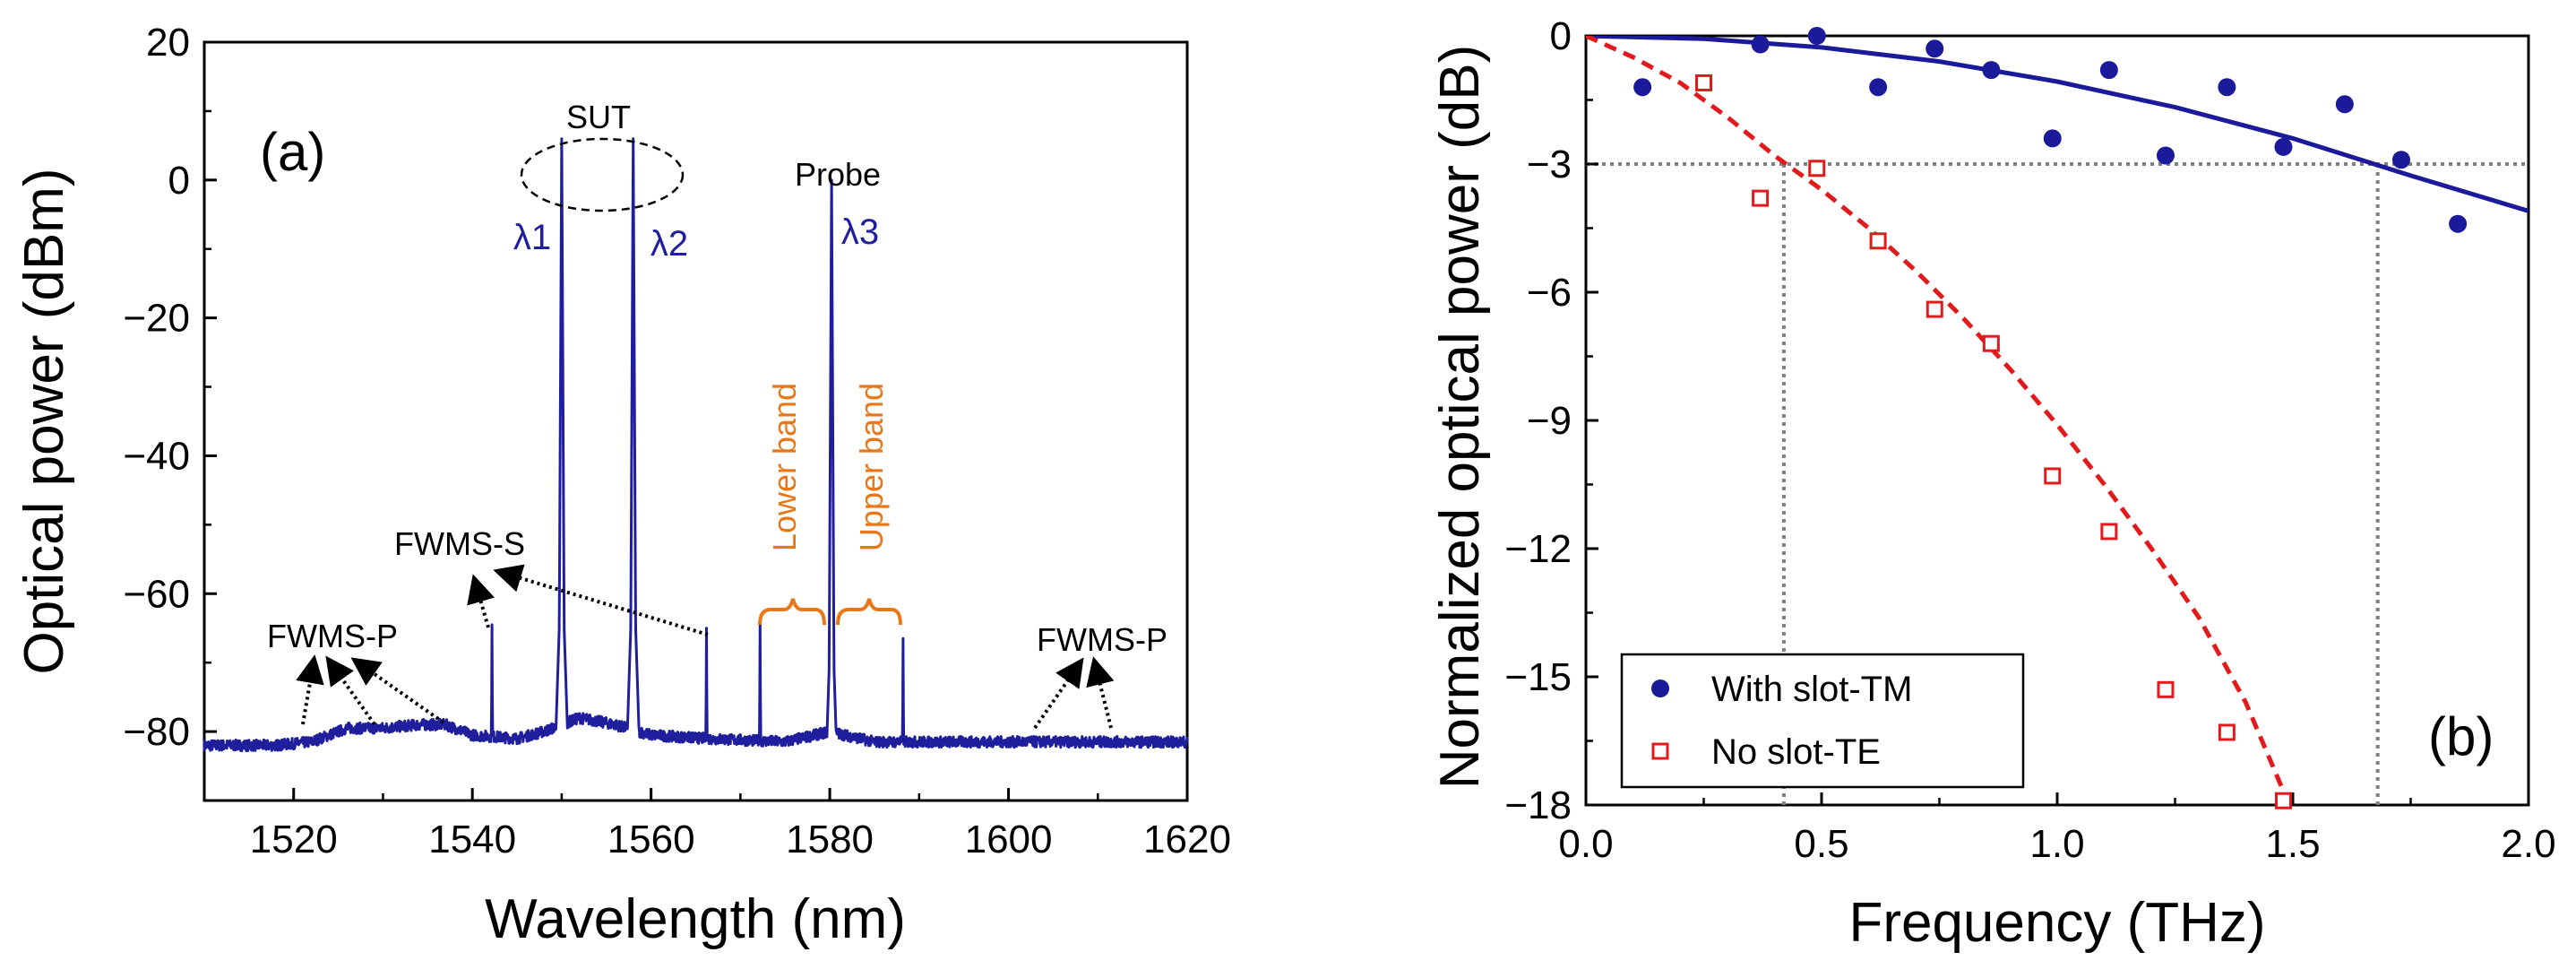 The image size is (2576, 978). I want to click on panel-b-y-tick-label: 0, so click(1561, 36).